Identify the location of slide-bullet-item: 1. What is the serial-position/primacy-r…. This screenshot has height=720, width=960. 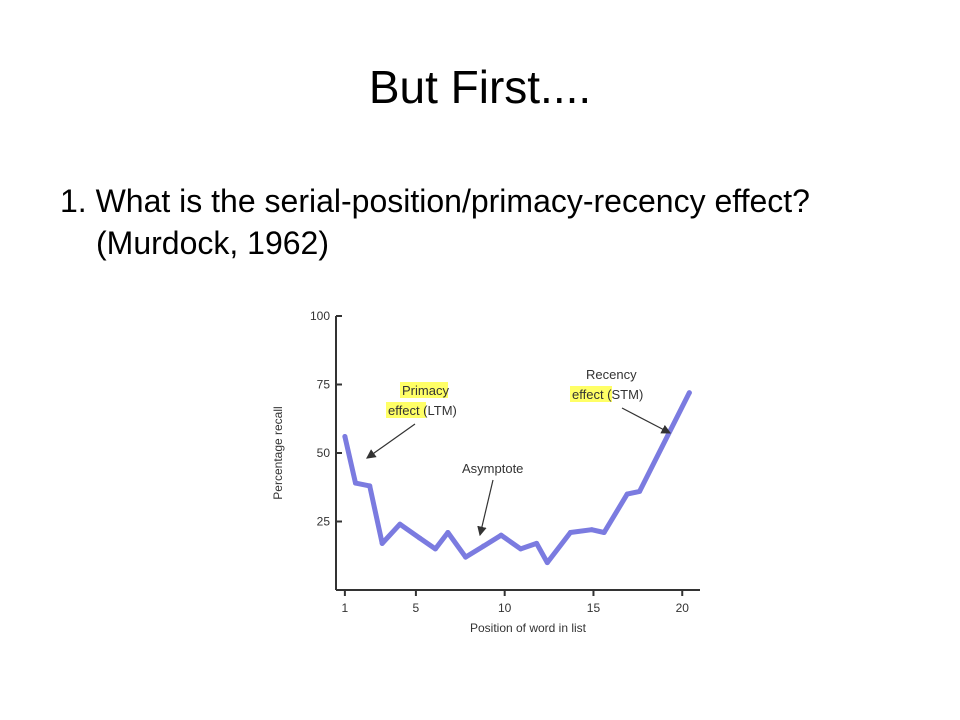
(435, 222).